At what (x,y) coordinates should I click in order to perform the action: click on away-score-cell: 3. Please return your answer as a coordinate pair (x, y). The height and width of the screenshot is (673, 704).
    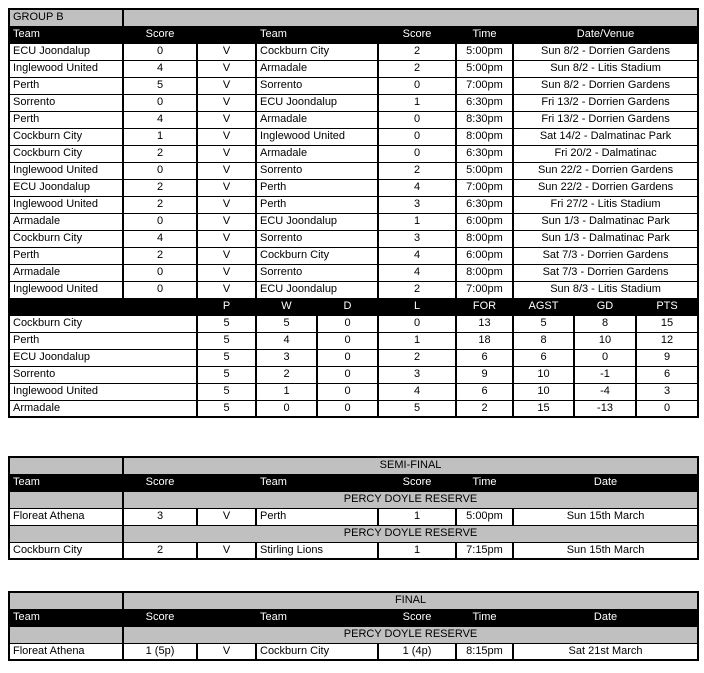
    Looking at the image, I should click on (417, 204).